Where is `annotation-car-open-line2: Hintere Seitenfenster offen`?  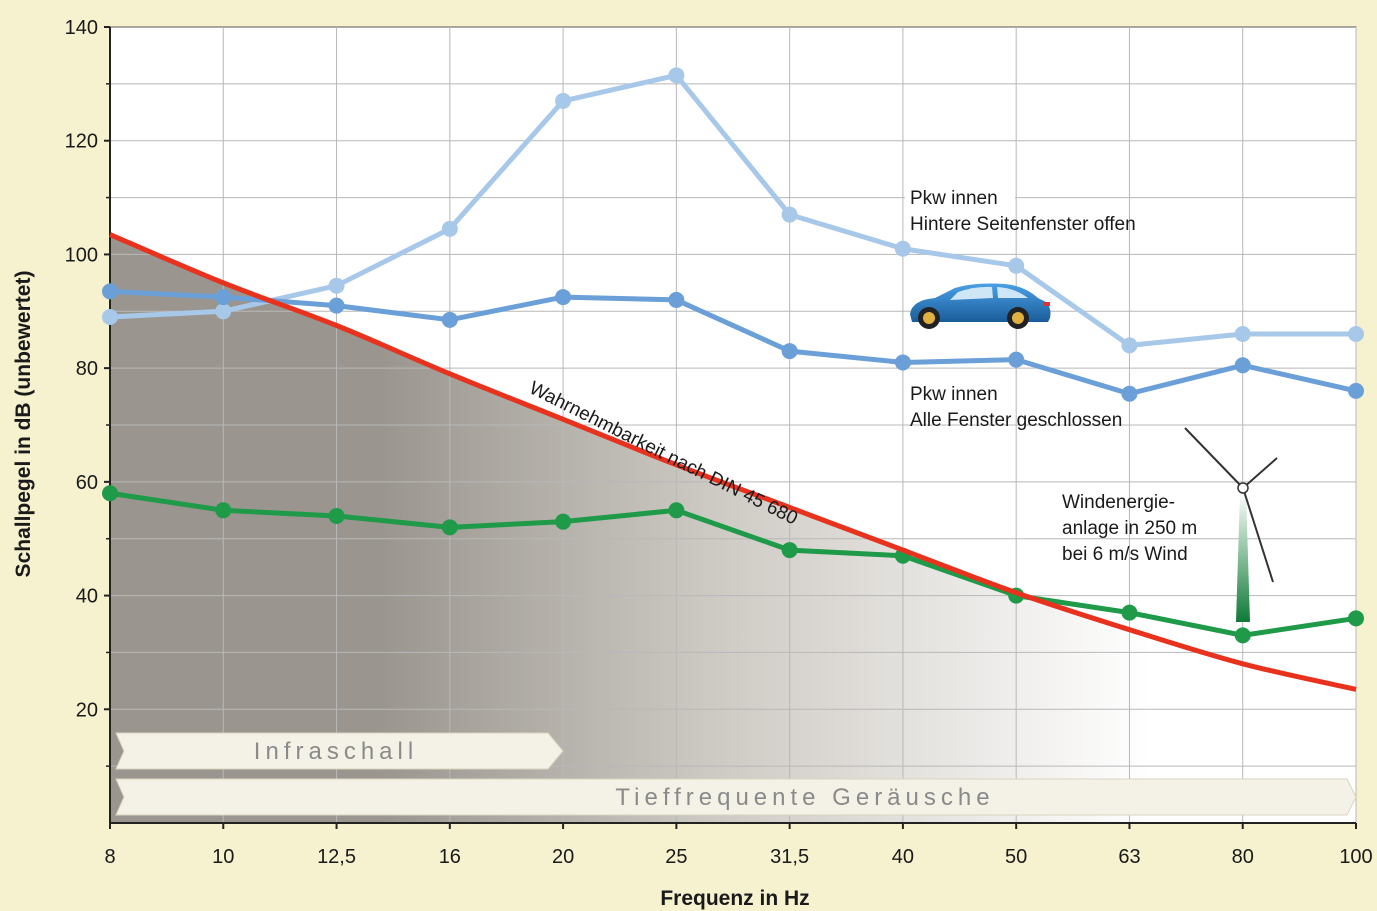
annotation-car-open-line2: Hintere Seitenfenster offen is located at coordinates (1023, 224).